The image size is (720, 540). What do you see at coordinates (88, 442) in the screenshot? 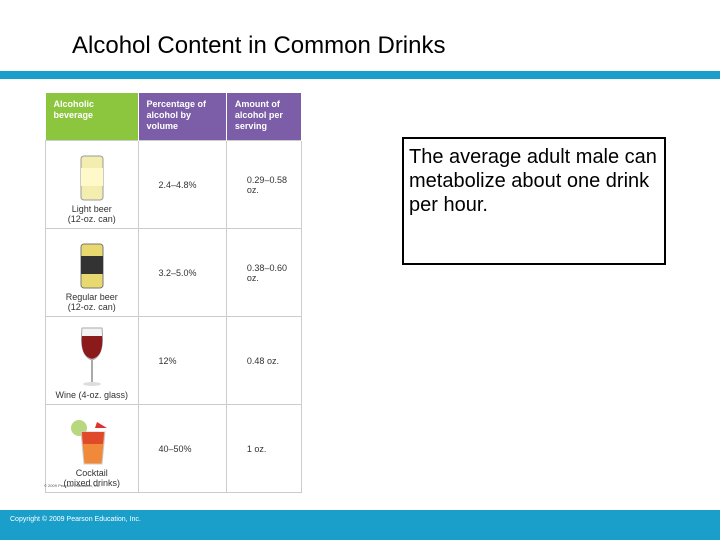
I see `cocktail-icon` at bounding box center [88, 442].